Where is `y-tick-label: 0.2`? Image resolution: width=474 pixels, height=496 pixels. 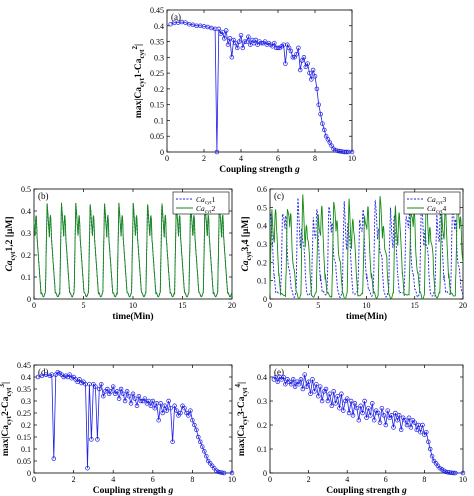 y-tick-label: 0.2 is located at coordinates (26, 255).